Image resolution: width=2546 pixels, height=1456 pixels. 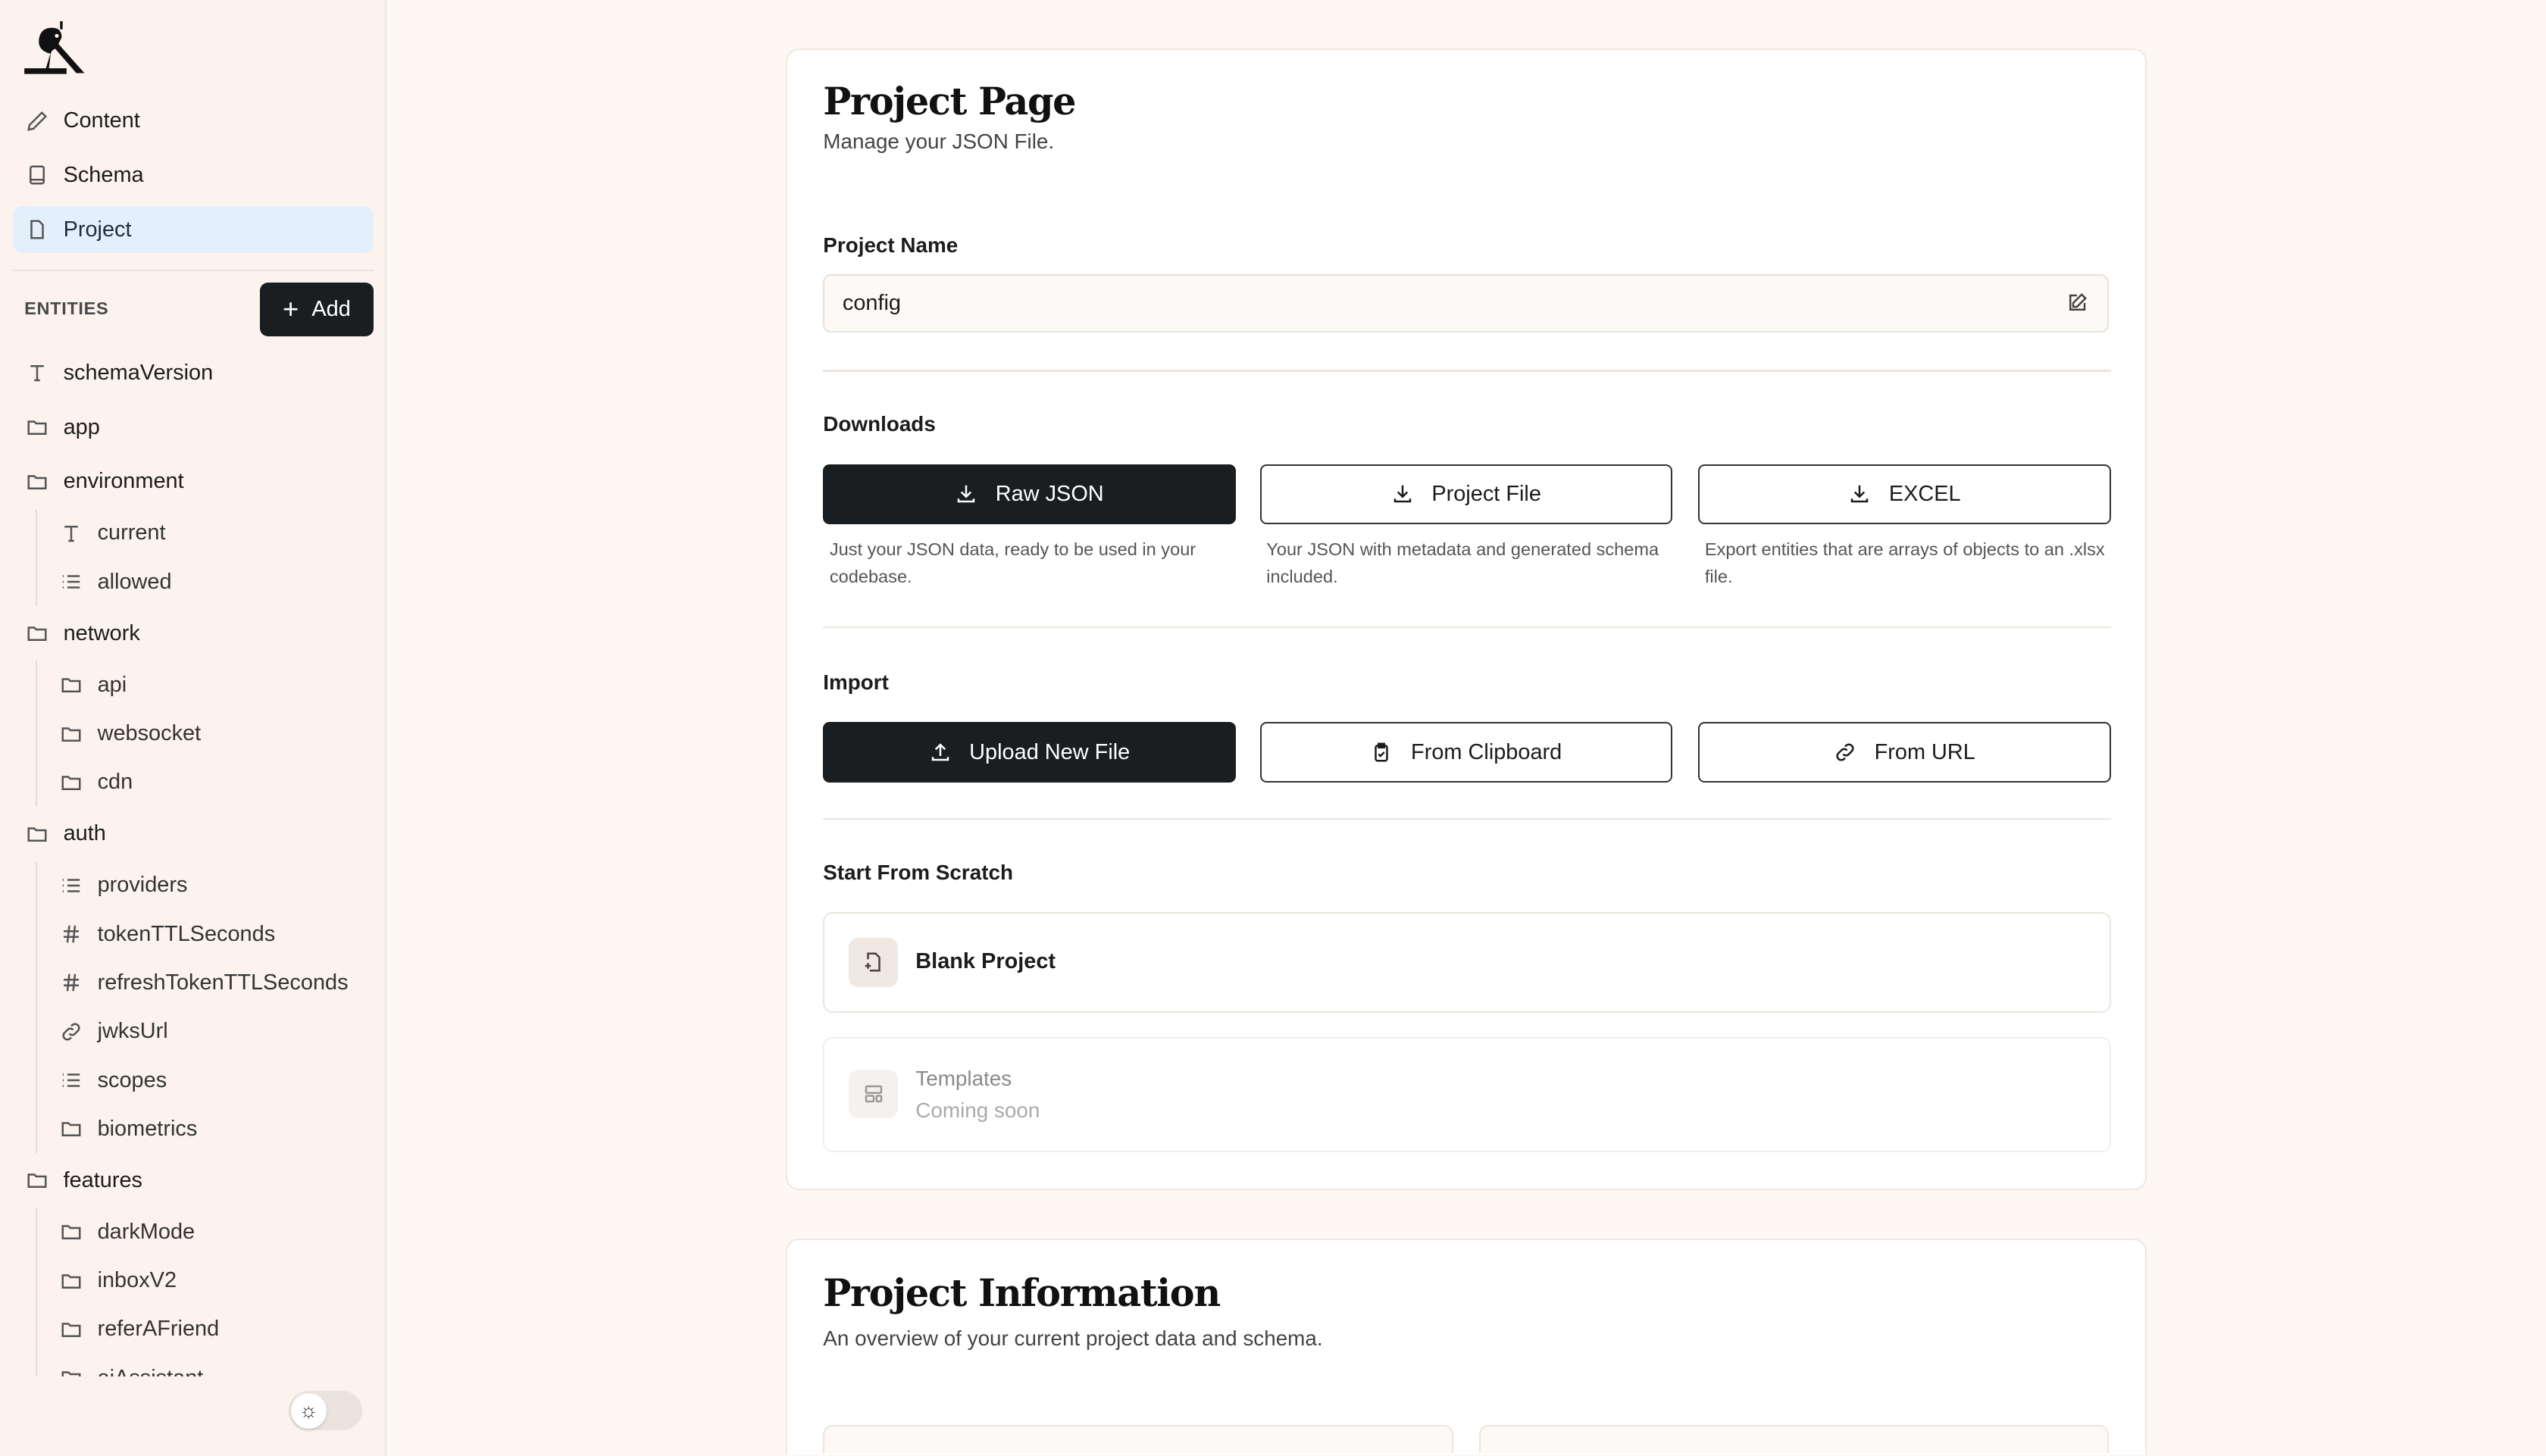 I want to click on tree-item-refreshTokenTTLSeconds: refreshTokenTTLSeconds, so click(x=193, y=983).